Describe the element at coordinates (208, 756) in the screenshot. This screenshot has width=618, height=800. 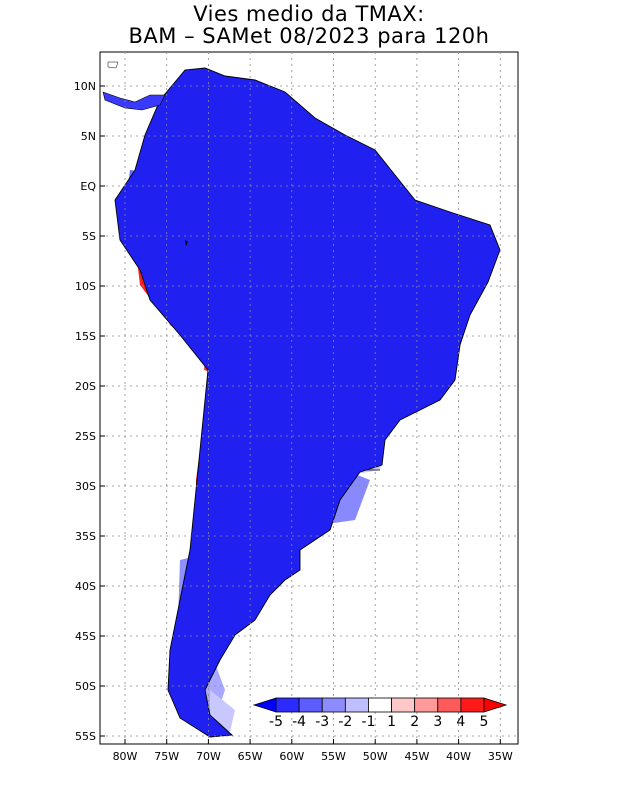
I see `longitude-label: 70W` at that location.